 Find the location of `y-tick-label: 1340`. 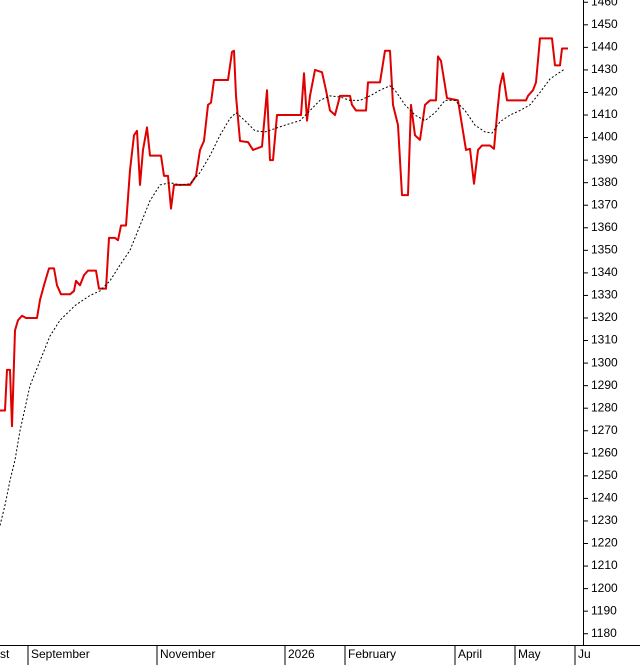

y-tick-label: 1340 is located at coordinates (604, 272).